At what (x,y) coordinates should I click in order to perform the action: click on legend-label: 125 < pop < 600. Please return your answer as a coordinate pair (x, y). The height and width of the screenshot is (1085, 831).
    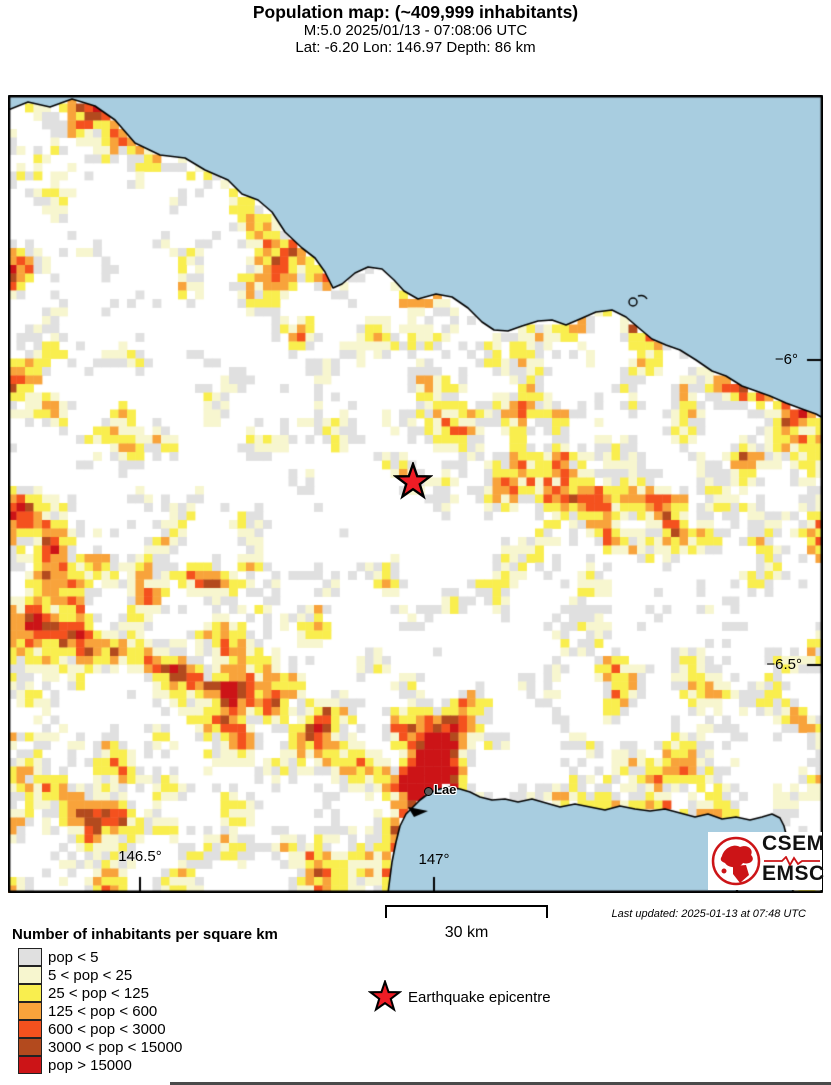
    Looking at the image, I should click on (103, 1011).